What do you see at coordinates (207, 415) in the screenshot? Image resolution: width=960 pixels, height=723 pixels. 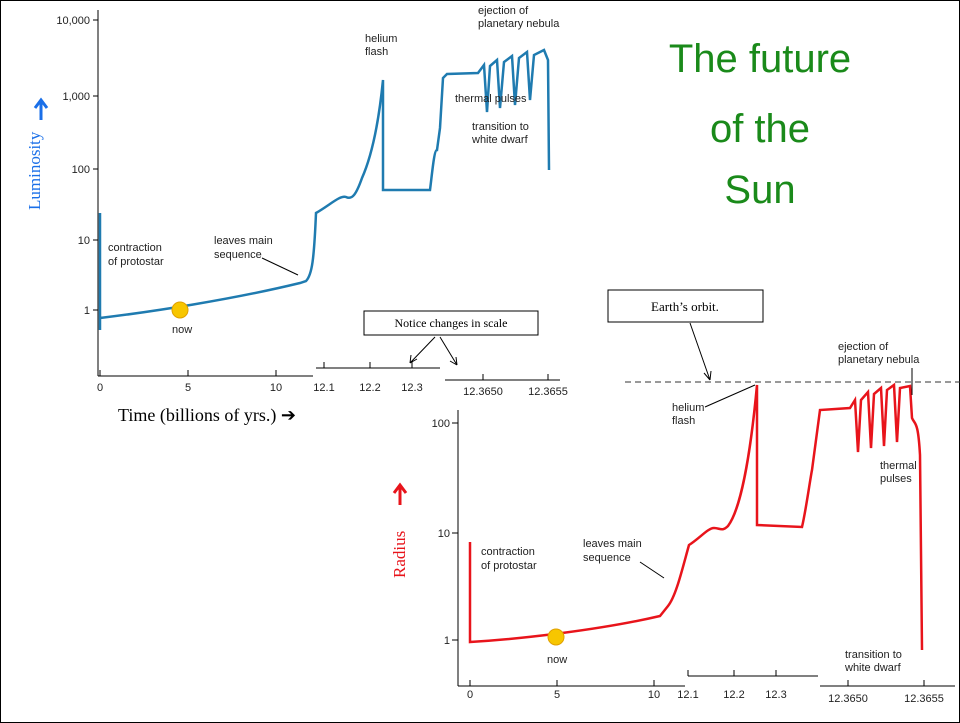 I see `x-label: Time (billions of yrs.) ➔` at bounding box center [207, 415].